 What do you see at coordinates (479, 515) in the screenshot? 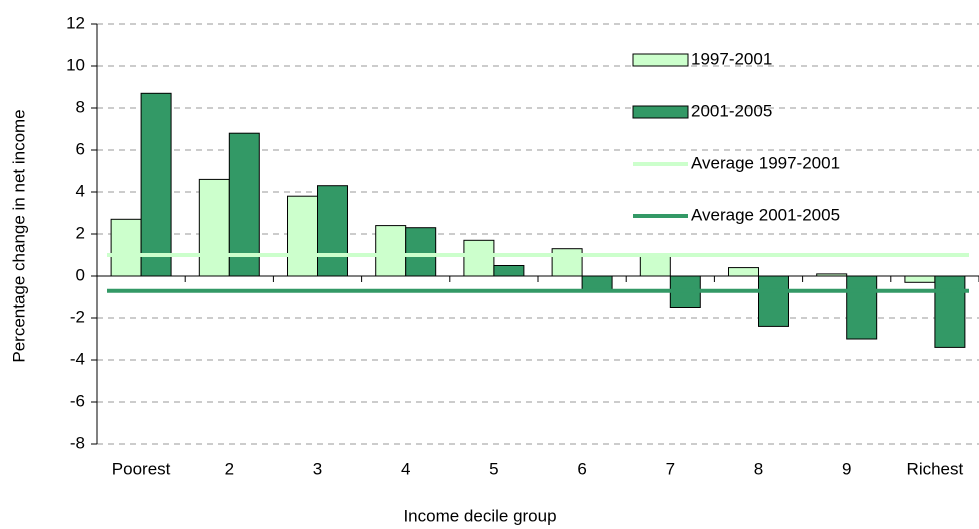
I see `x-axis-label: Income decile group` at bounding box center [479, 515].